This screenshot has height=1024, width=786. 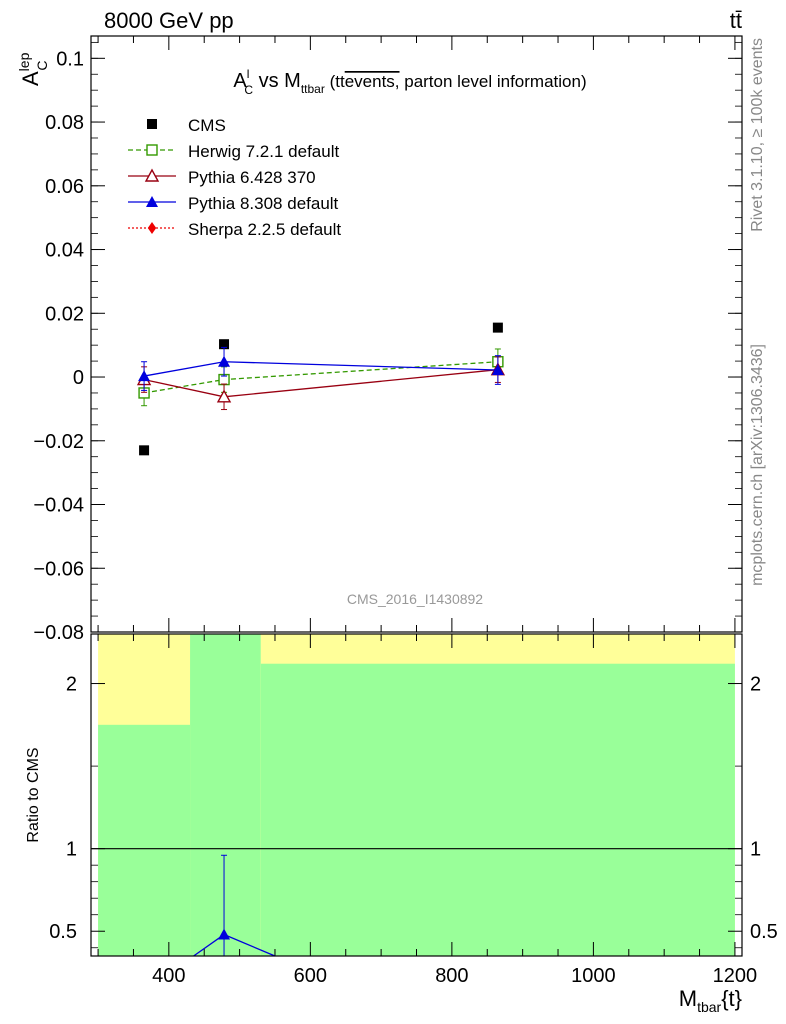 What do you see at coordinates (207, 125) in the screenshot?
I see `legend-label: CMS` at bounding box center [207, 125].